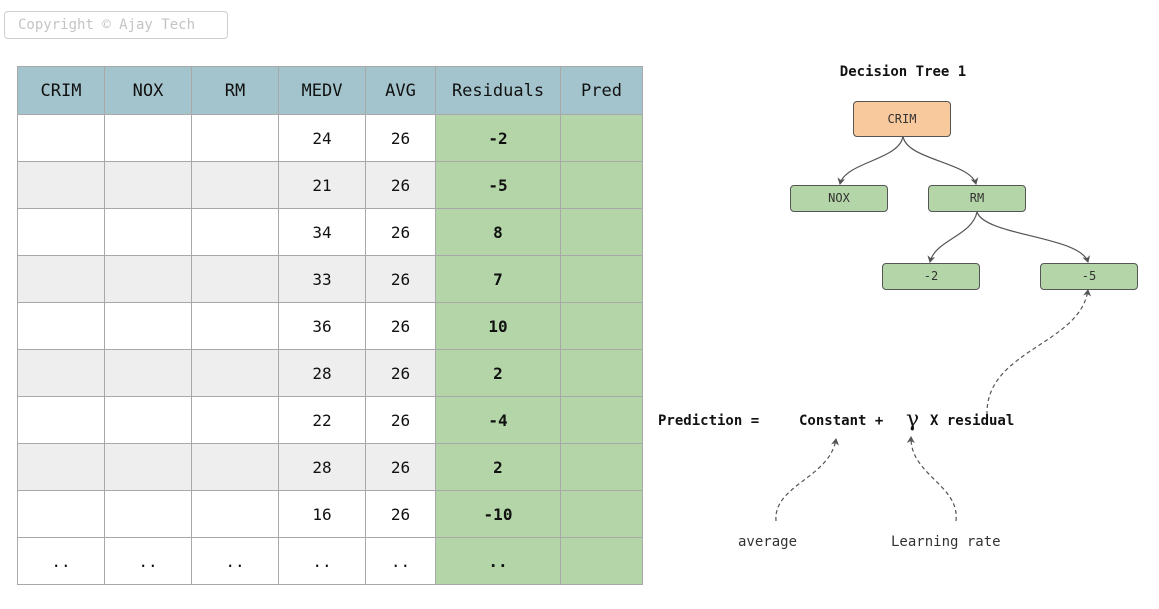 The image size is (1159, 609). I want to click on table-cell: 21, so click(322, 185).